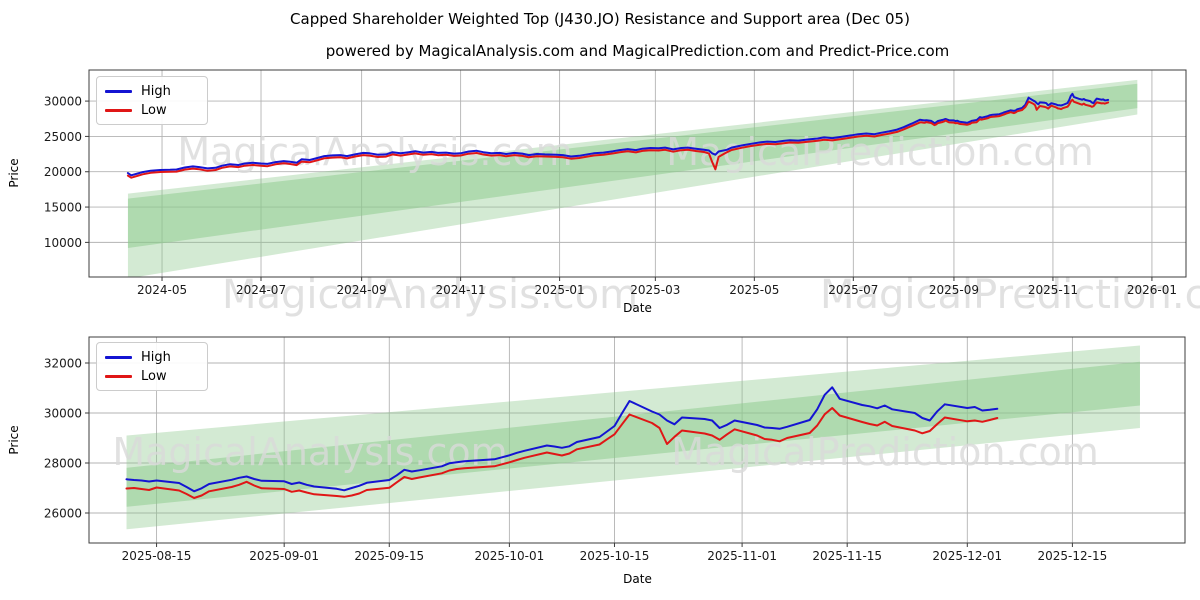 Image resolution: width=1200 pixels, height=600 pixels. I want to click on x-tick-label: 2025-09, so click(954, 290).